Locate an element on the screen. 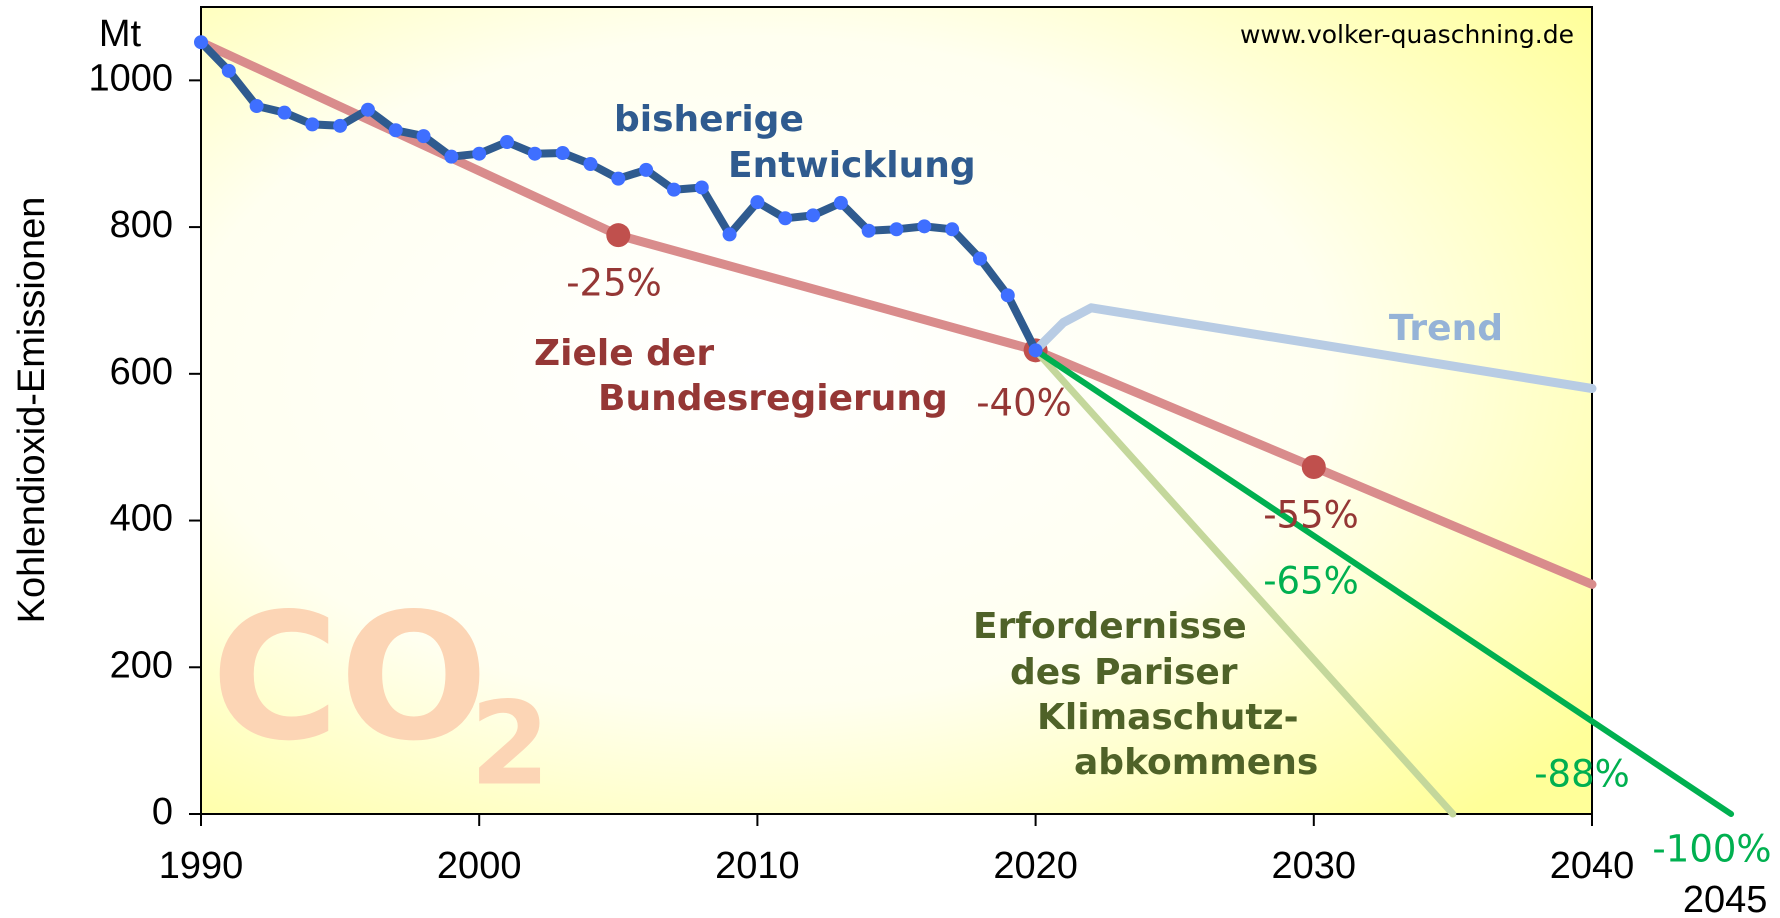  annotation: des Pariser is located at coordinates (1124, 672).